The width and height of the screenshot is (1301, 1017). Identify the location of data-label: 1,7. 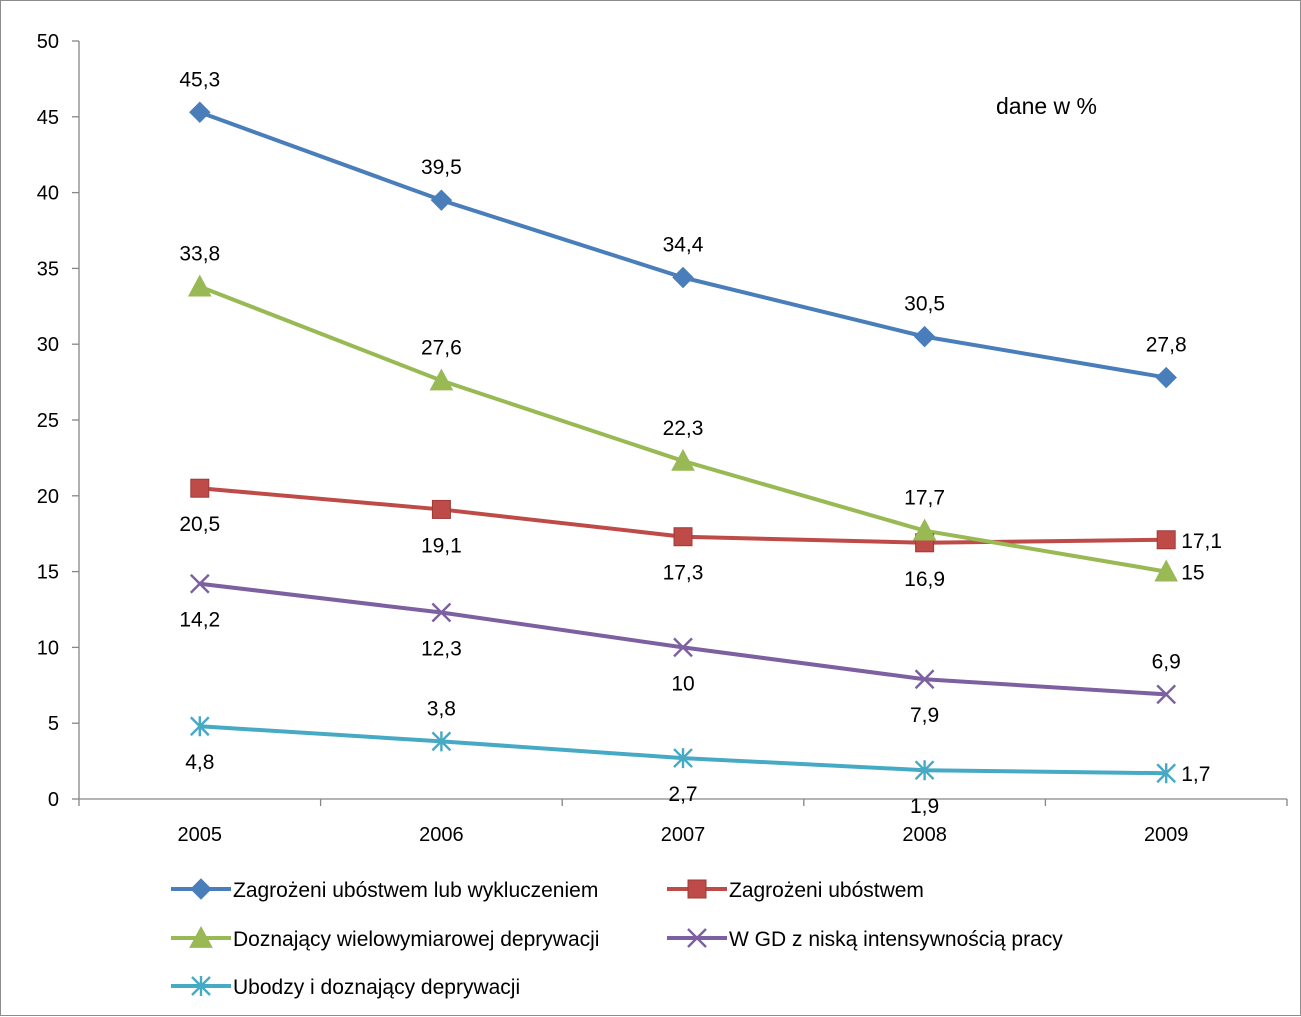
(1195, 774).